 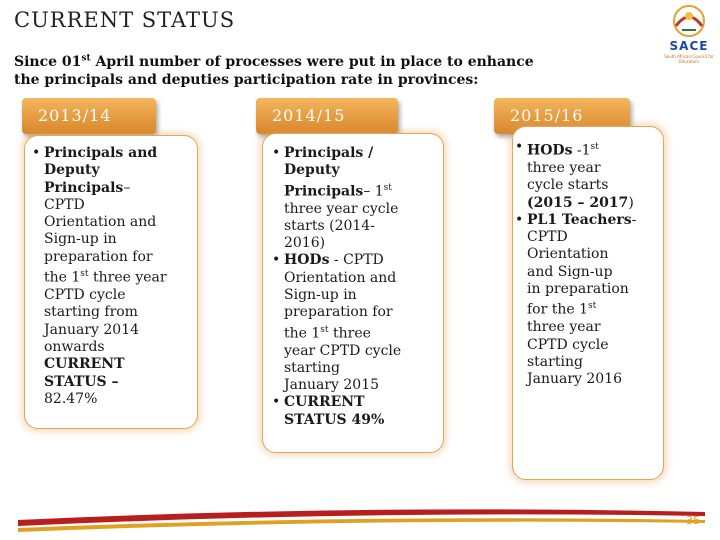 I want to click on status-line: Principals–, so click(x=87, y=187).